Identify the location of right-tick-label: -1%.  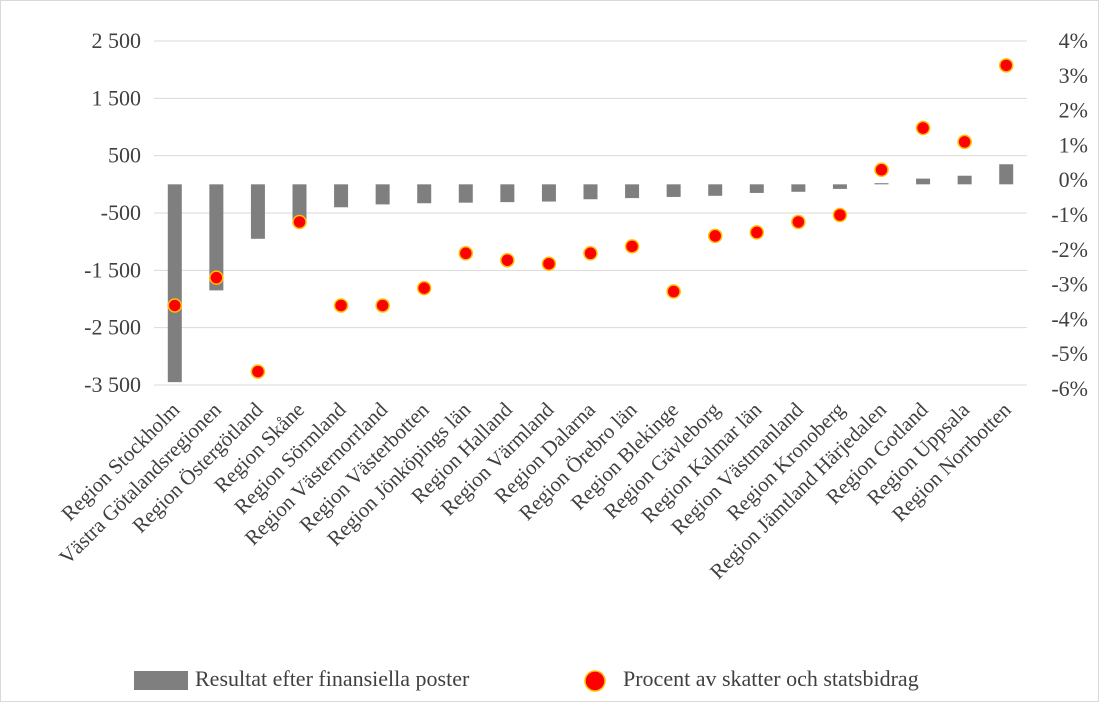
(1069, 214).